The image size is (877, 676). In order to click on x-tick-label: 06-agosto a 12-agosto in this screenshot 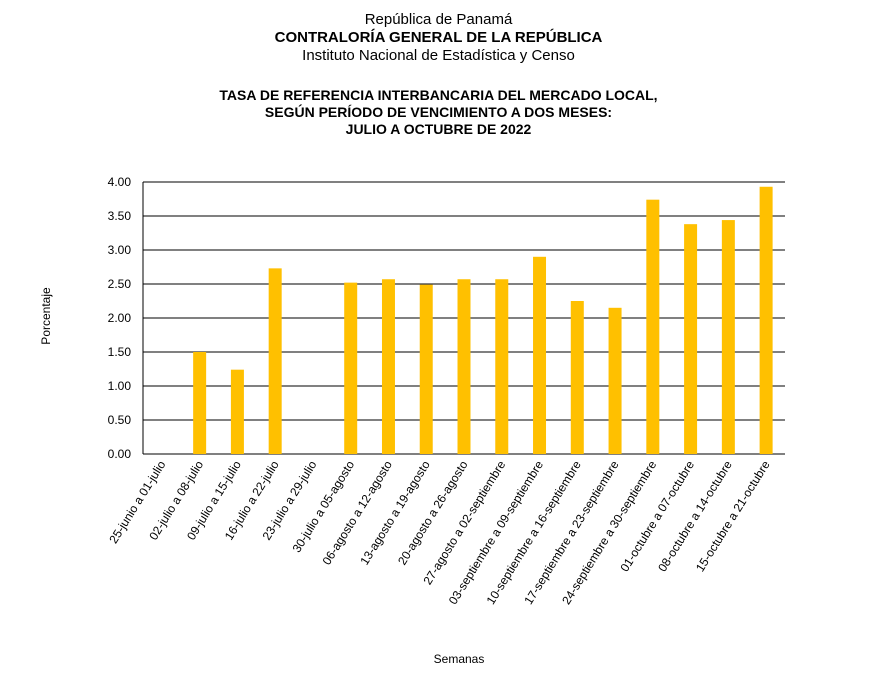, I will do `click(358, 513)`.